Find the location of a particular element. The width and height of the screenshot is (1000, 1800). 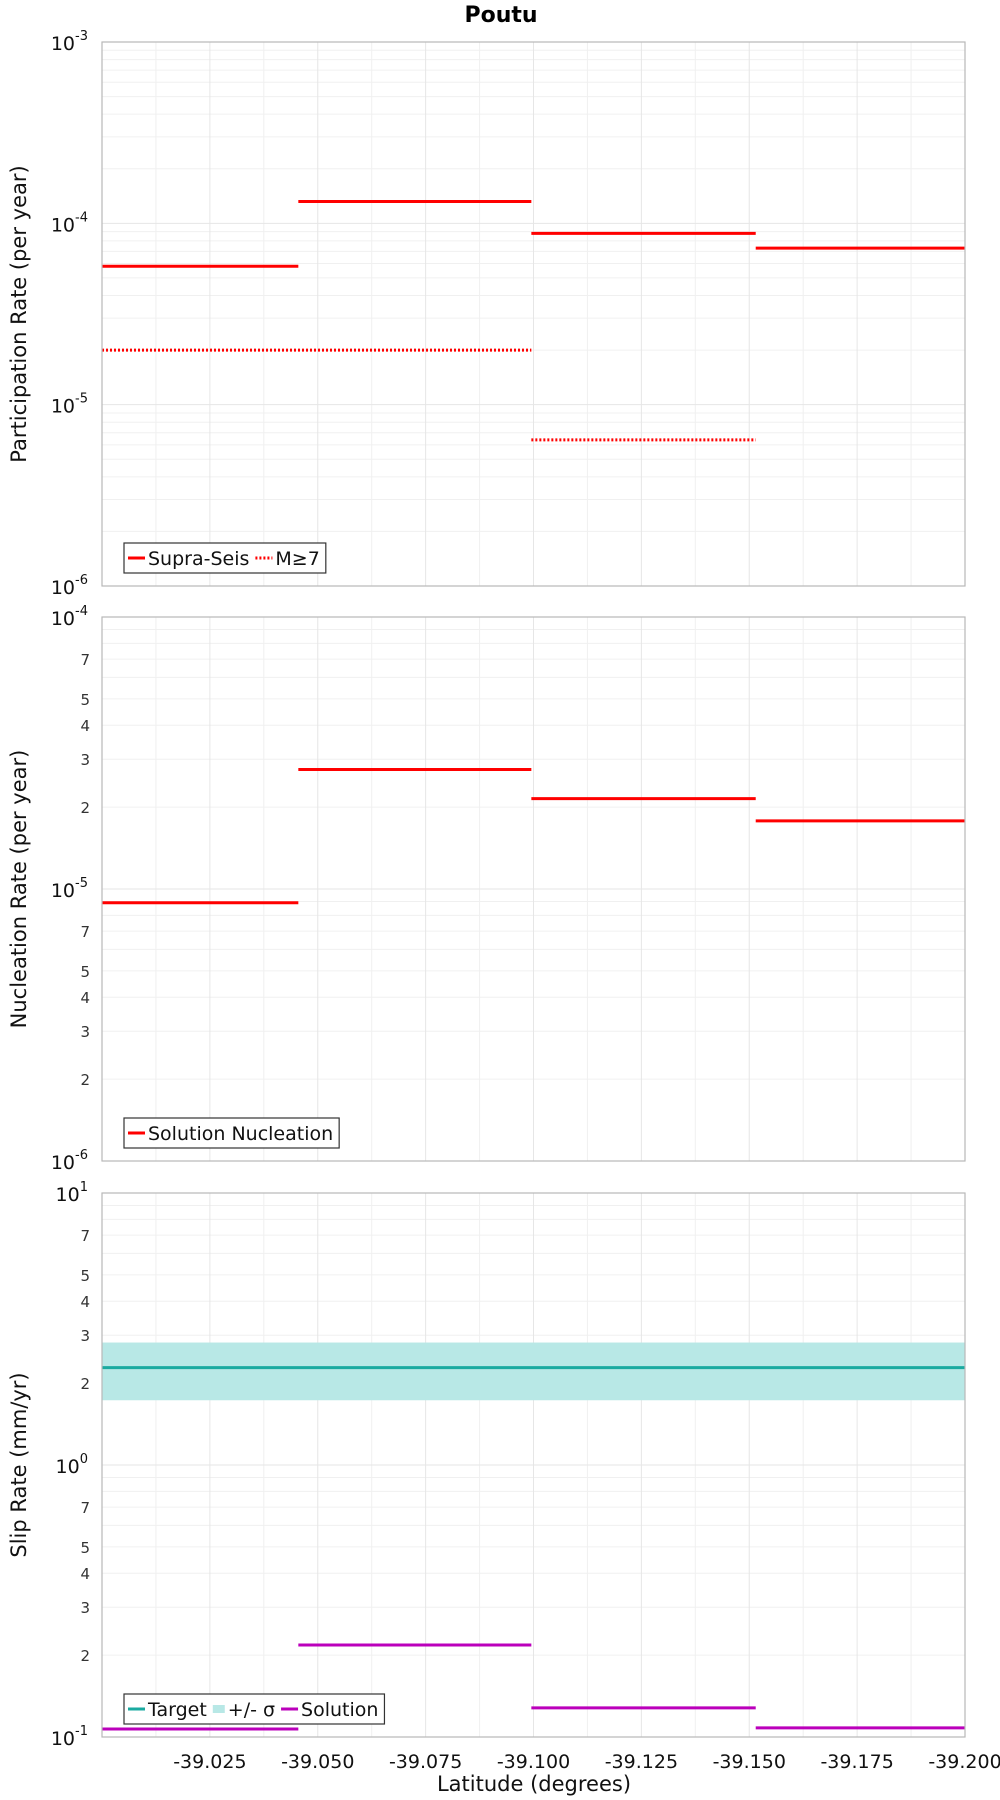

x-tick-label: -39.125 is located at coordinates (641, 1762).